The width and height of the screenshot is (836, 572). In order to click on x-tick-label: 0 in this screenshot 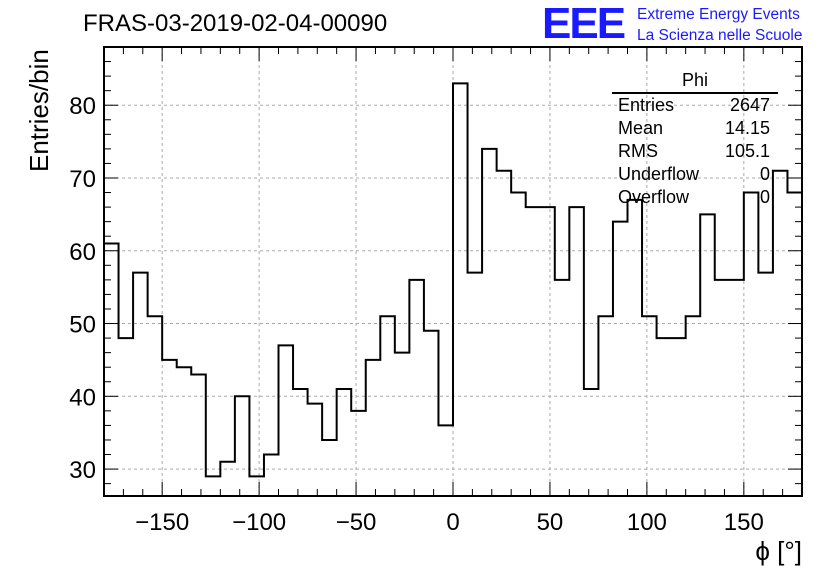, I will do `click(452, 522)`.